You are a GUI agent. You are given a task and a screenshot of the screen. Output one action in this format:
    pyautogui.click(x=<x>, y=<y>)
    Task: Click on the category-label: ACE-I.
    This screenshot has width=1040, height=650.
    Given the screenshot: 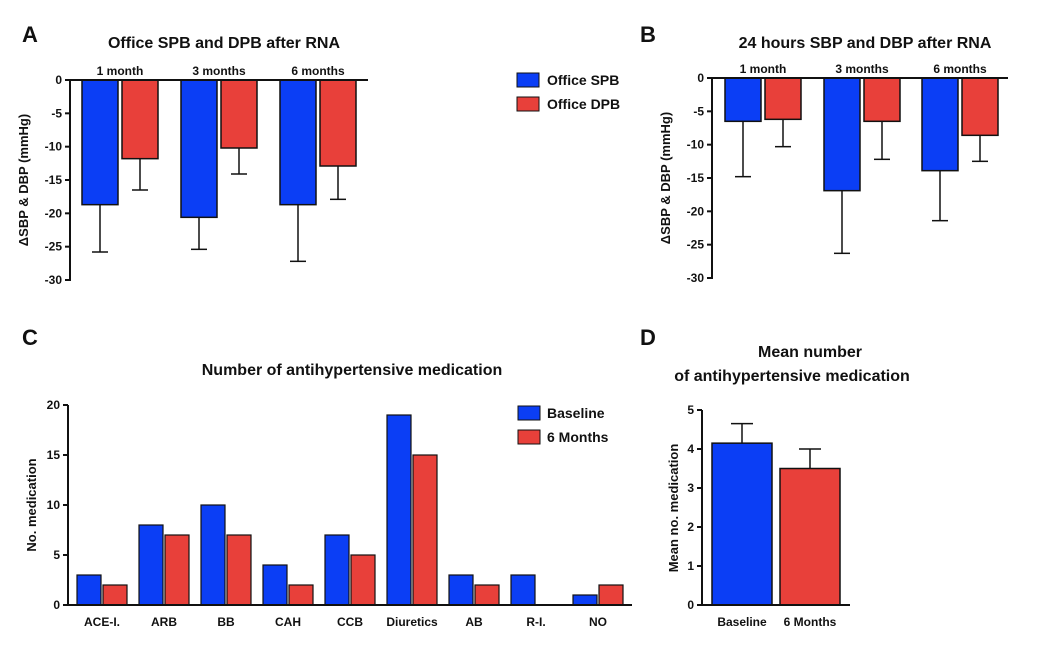 What is the action you would take?
    pyautogui.click(x=102, y=622)
    